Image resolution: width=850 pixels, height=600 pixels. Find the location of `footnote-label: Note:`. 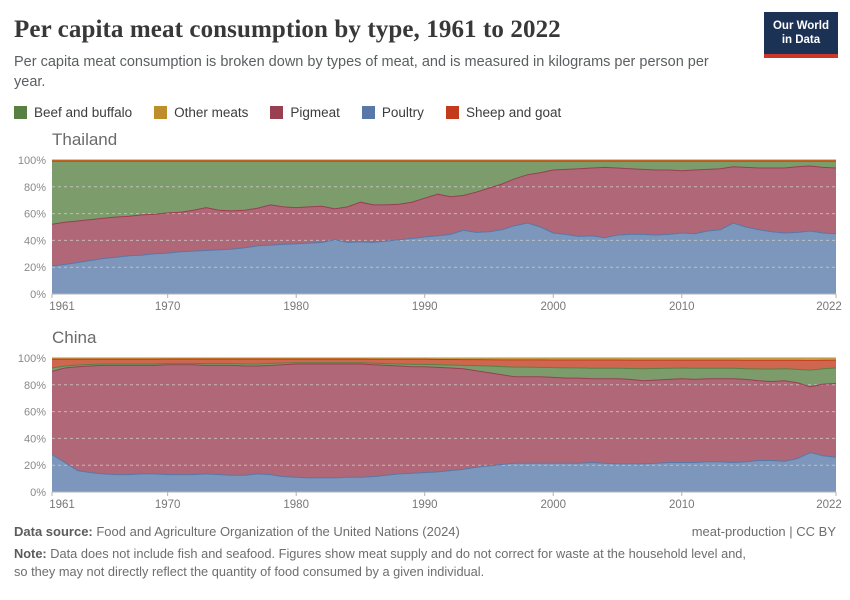

footnote-label: Note: is located at coordinates (30, 554).